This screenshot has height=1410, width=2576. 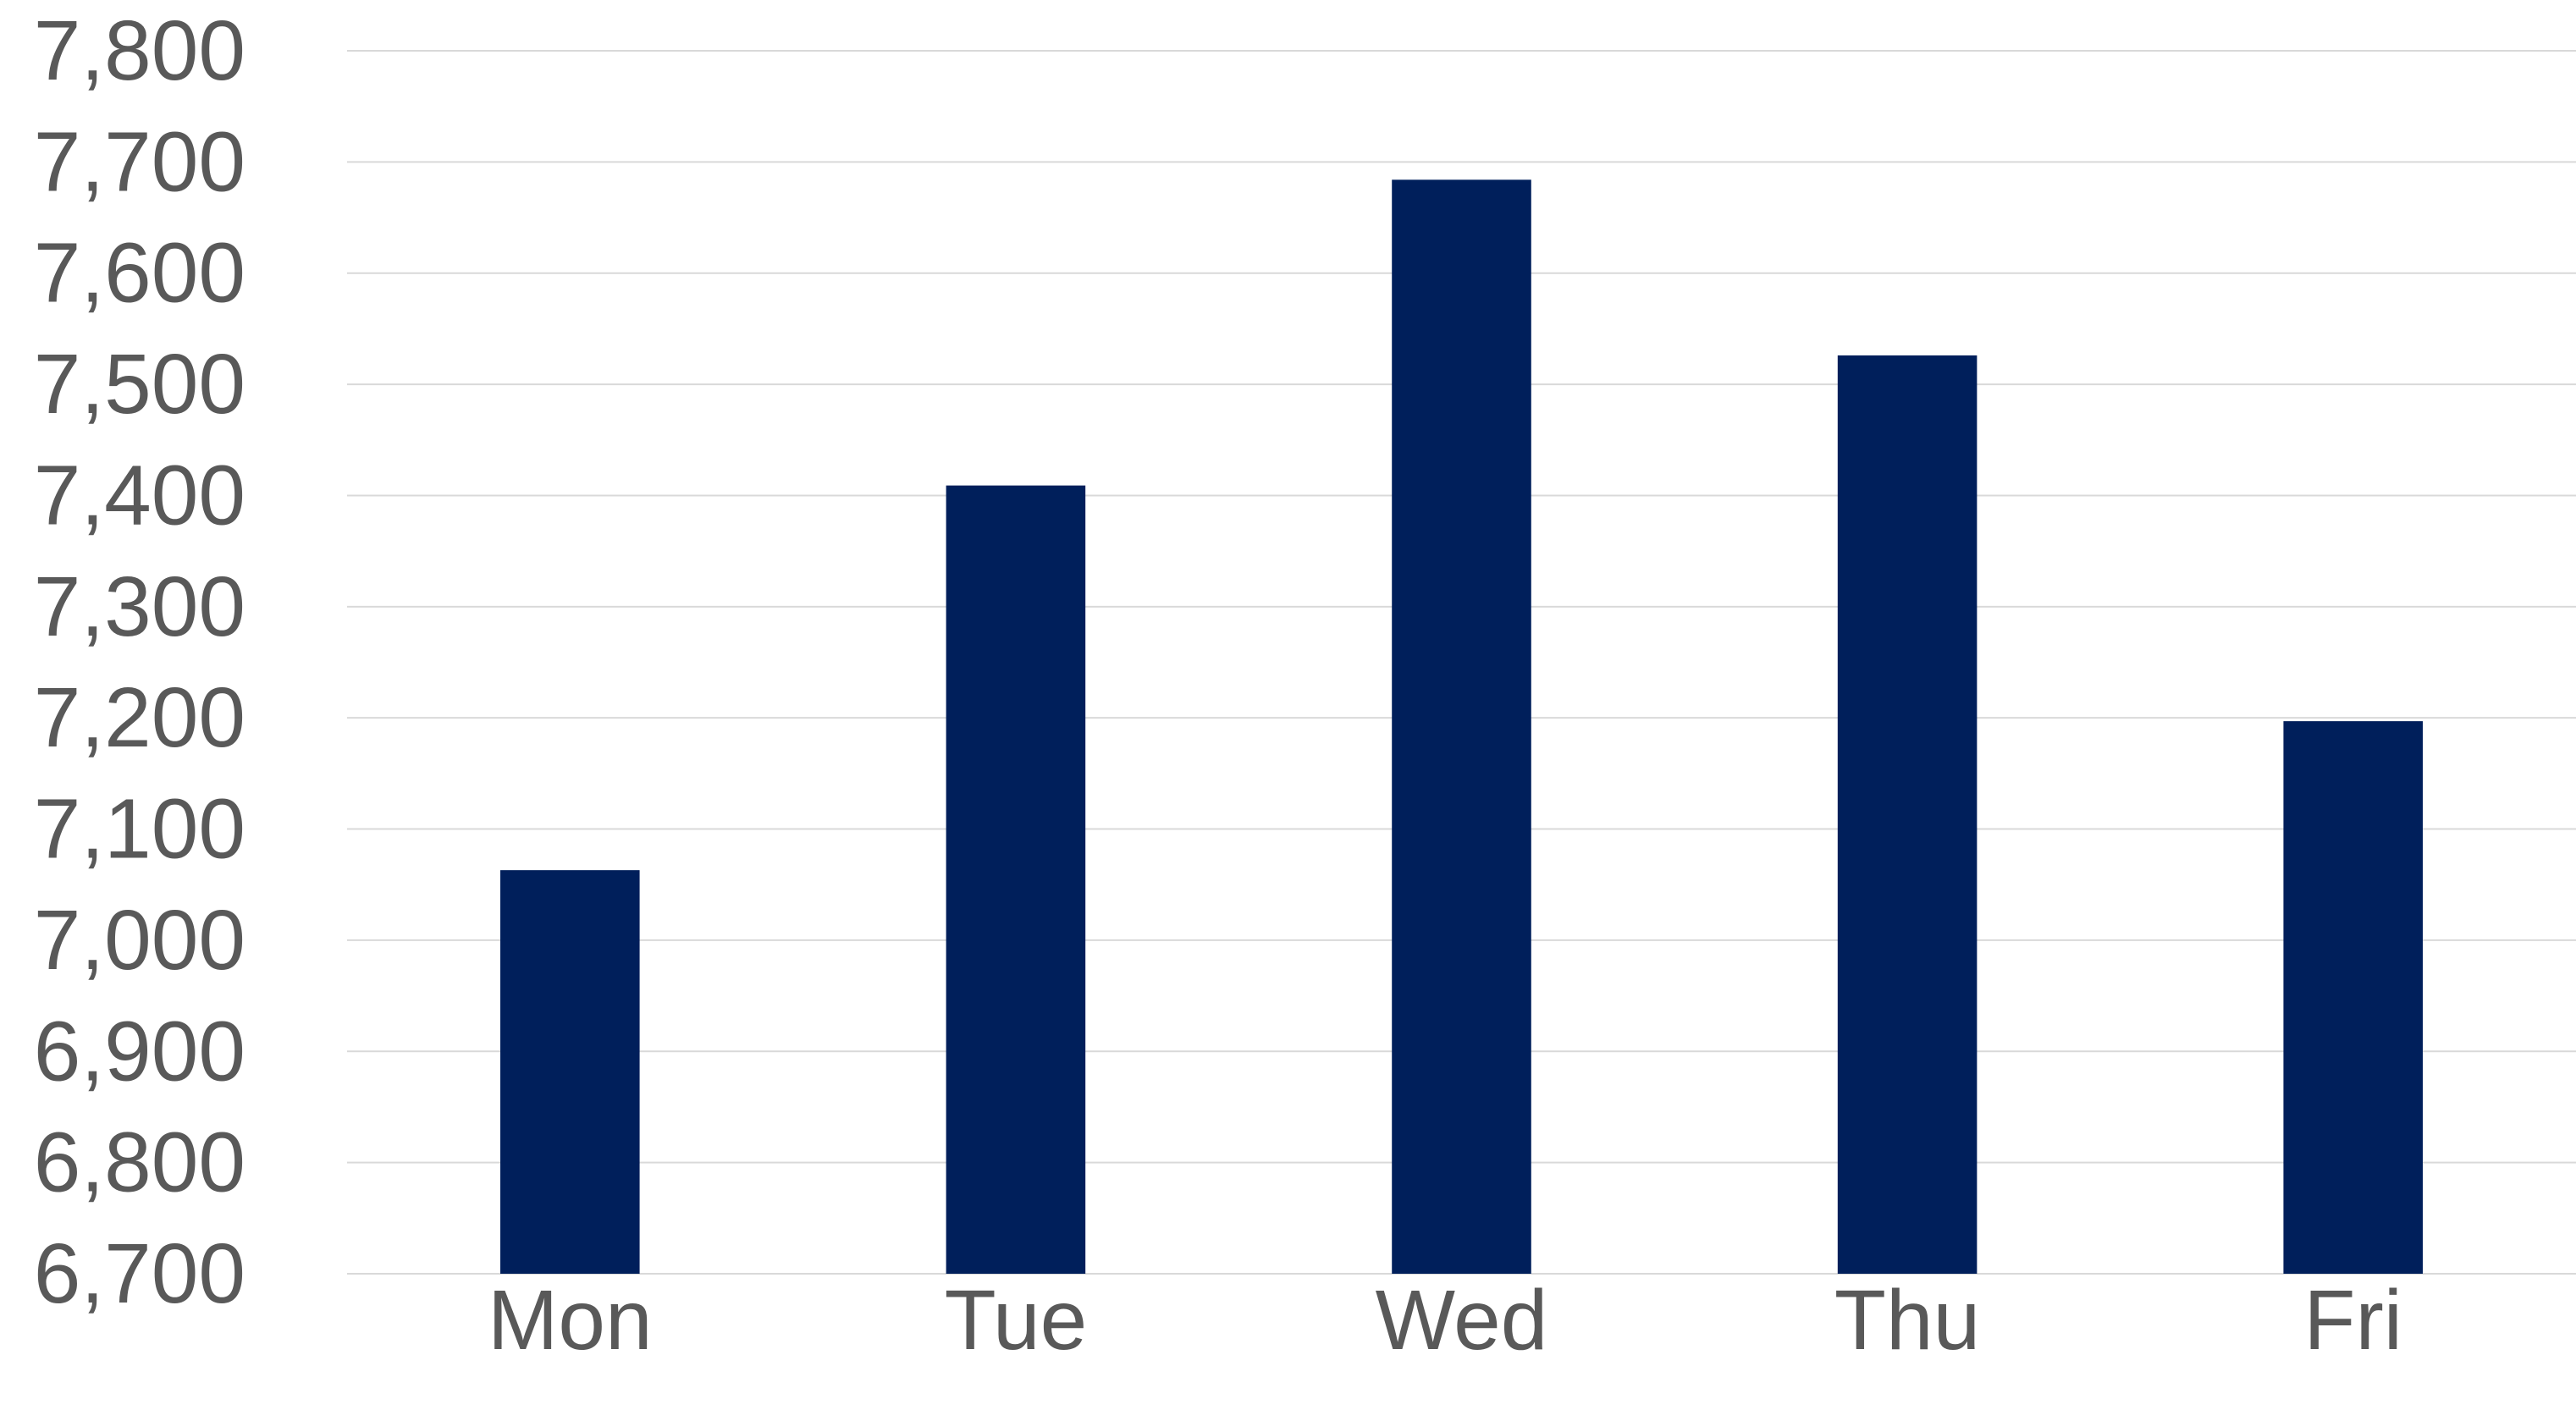 What do you see at coordinates (139, 161) in the screenshot?
I see `y-tick-label: 7,700` at bounding box center [139, 161].